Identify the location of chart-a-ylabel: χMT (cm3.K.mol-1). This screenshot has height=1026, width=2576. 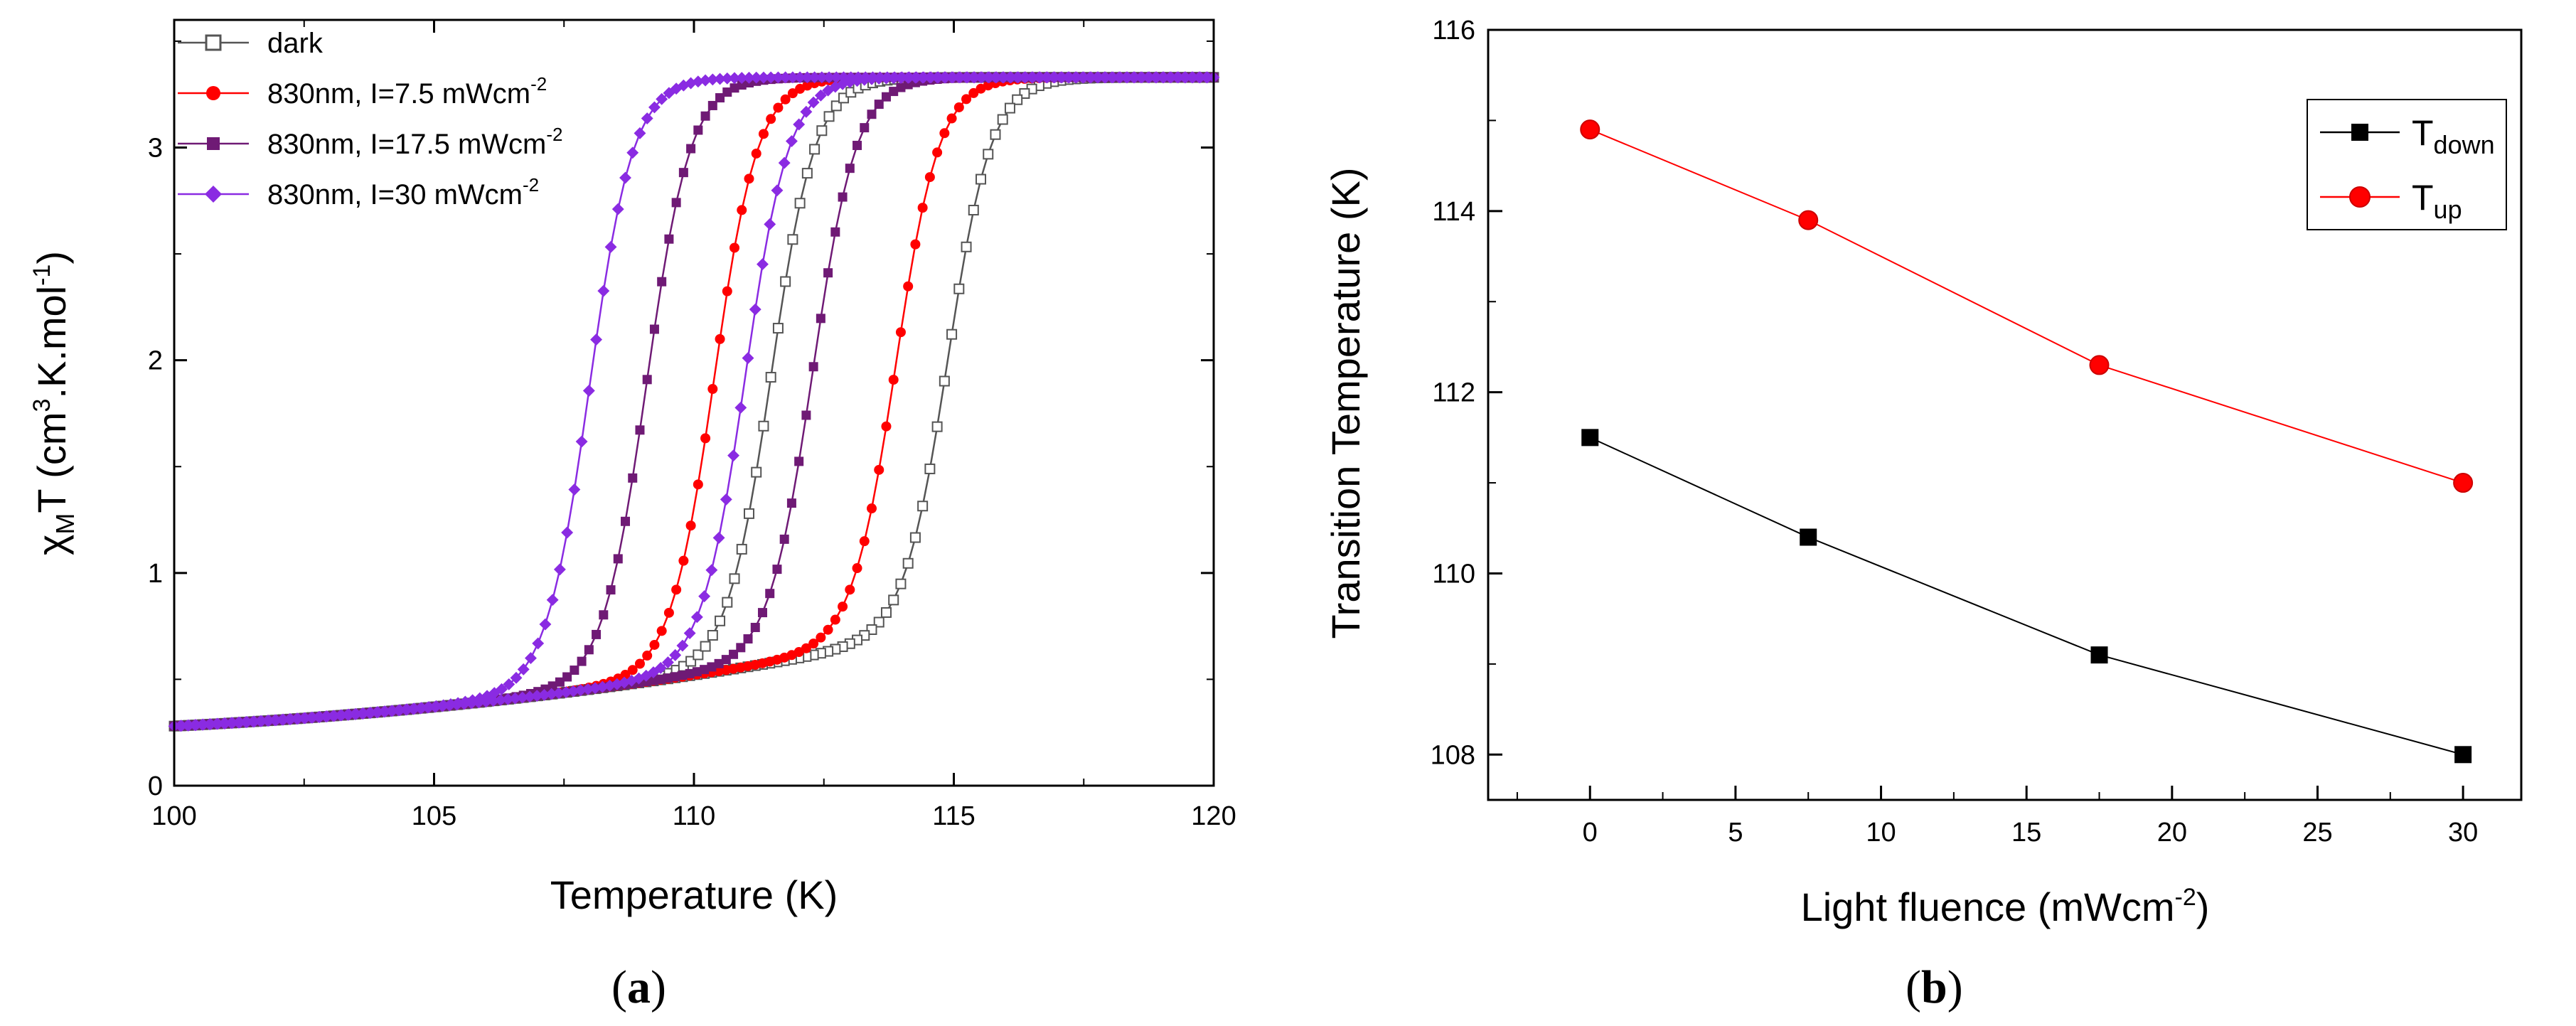
(54, 403).